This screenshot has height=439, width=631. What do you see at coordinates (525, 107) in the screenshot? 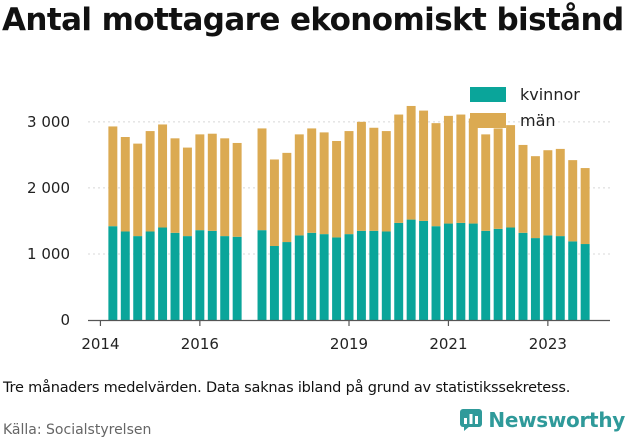
I see `legend: kvinnor män` at bounding box center [525, 107].